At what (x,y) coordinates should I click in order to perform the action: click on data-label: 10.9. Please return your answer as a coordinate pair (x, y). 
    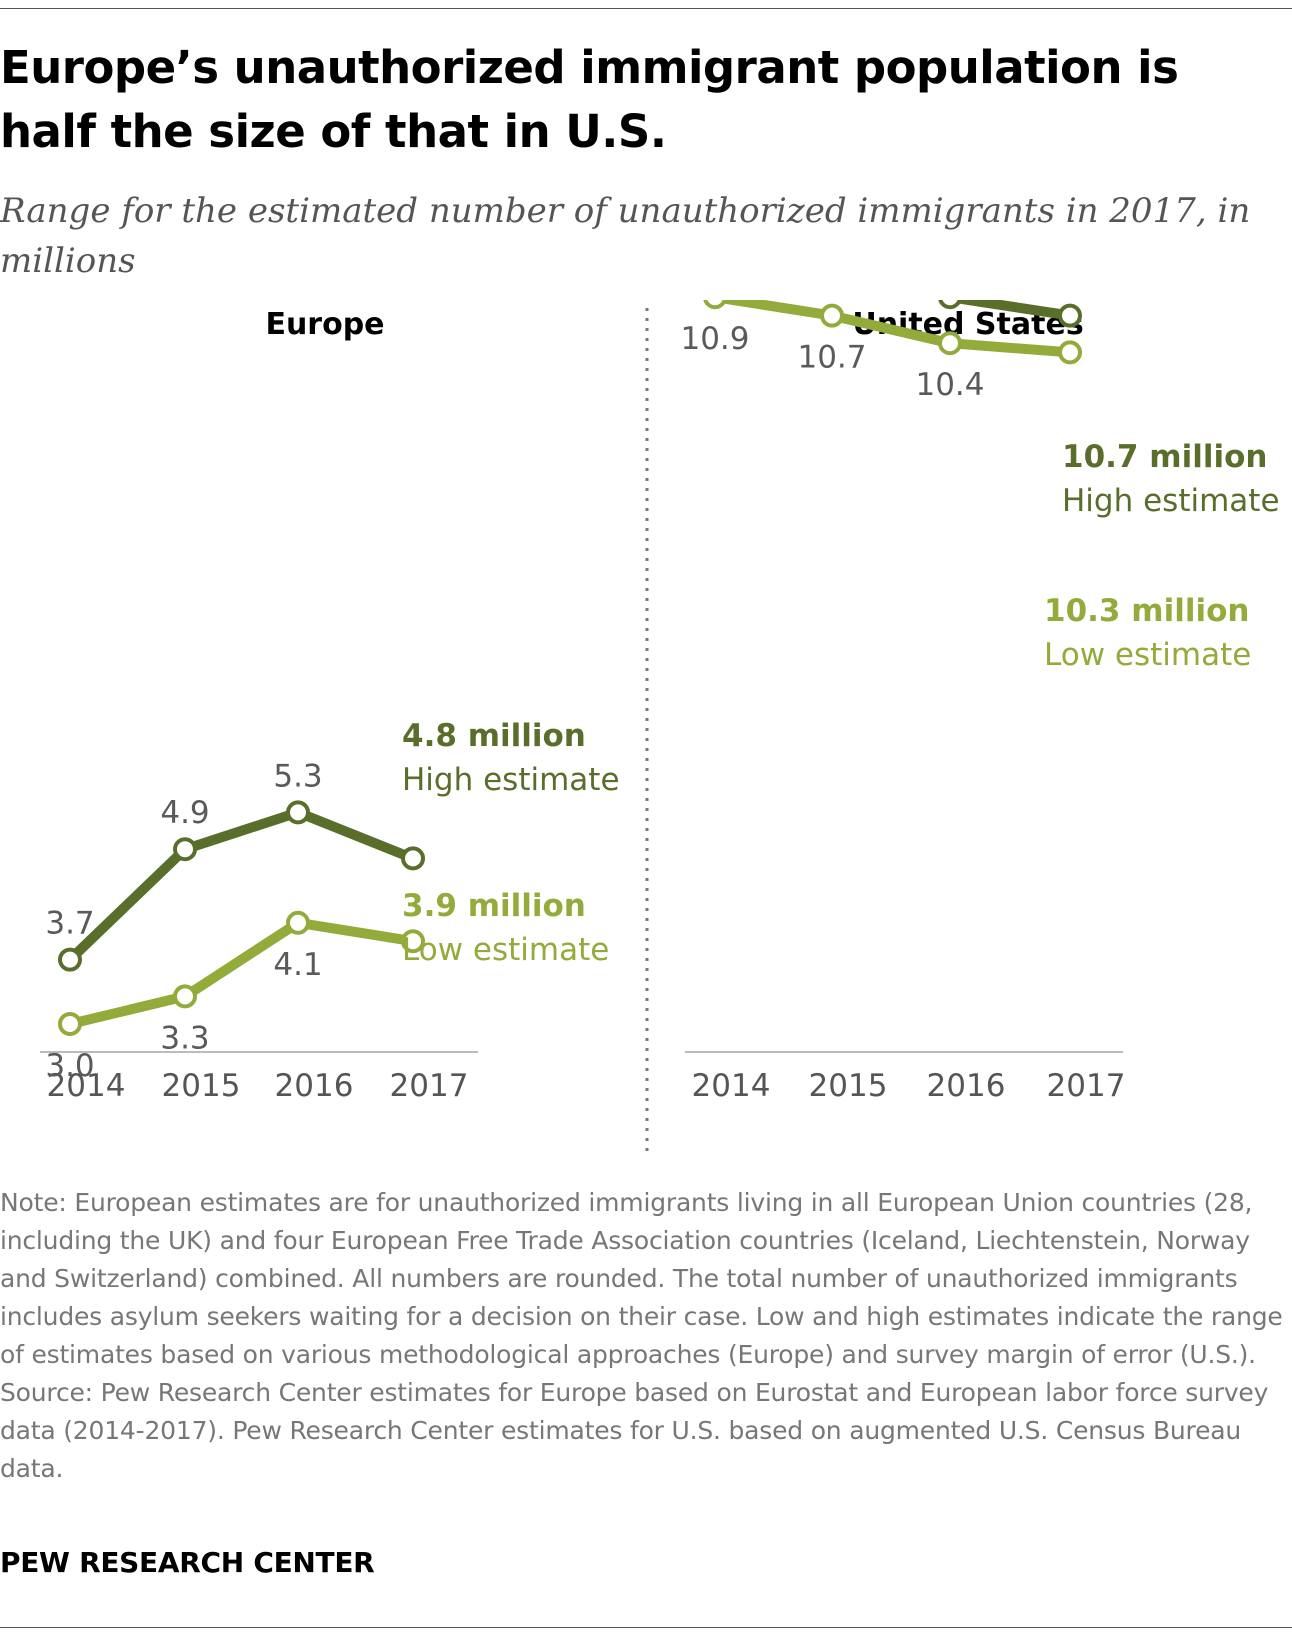
    Looking at the image, I should click on (714, 339).